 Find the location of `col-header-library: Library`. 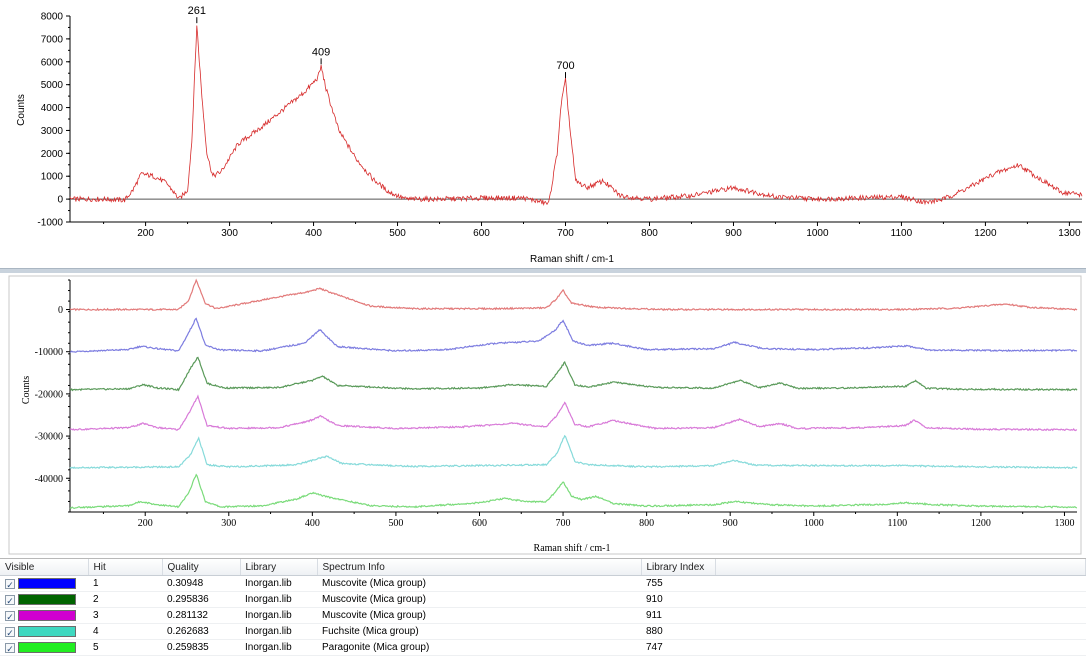

col-header-library: Library is located at coordinates (279, 567).